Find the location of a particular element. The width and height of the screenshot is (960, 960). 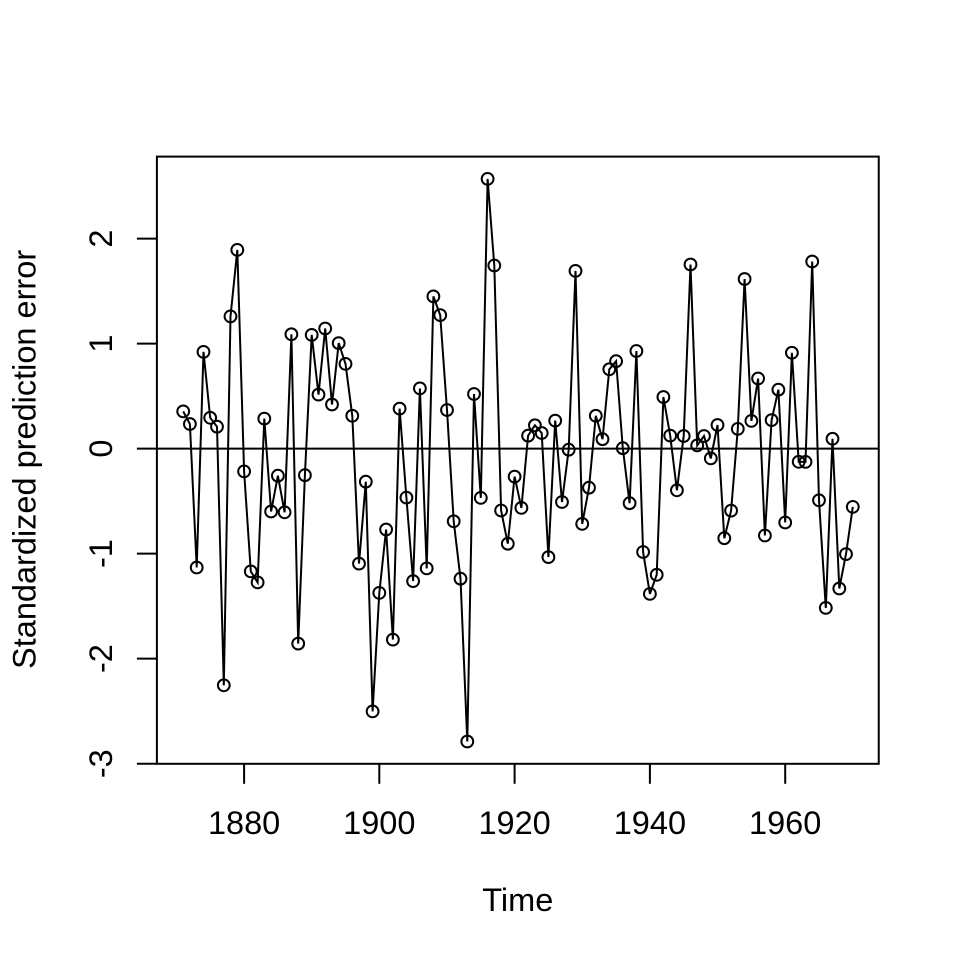

svg-text: 1960 is located at coordinates (785, 823).